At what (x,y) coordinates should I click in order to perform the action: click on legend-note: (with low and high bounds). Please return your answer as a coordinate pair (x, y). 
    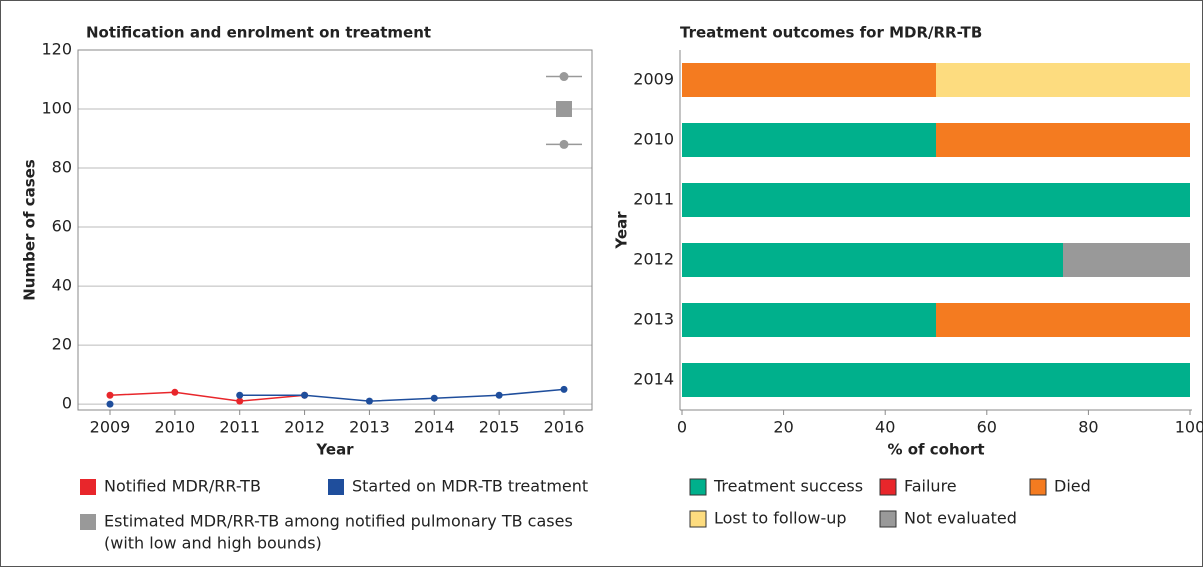
    Looking at the image, I should click on (213, 543).